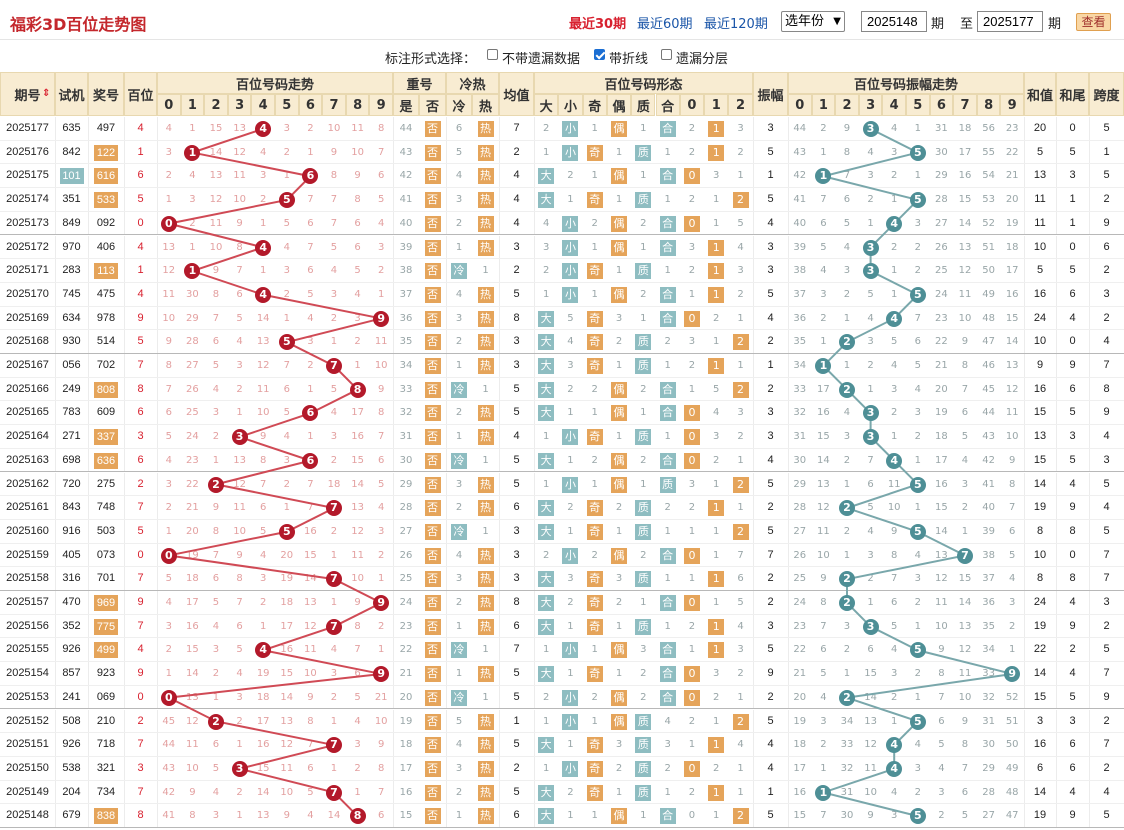 The height and width of the screenshot is (830, 1124). What do you see at coordinates (917, 697) in the screenshot?
I see `amp-trend-cell: 1` at bounding box center [917, 697].